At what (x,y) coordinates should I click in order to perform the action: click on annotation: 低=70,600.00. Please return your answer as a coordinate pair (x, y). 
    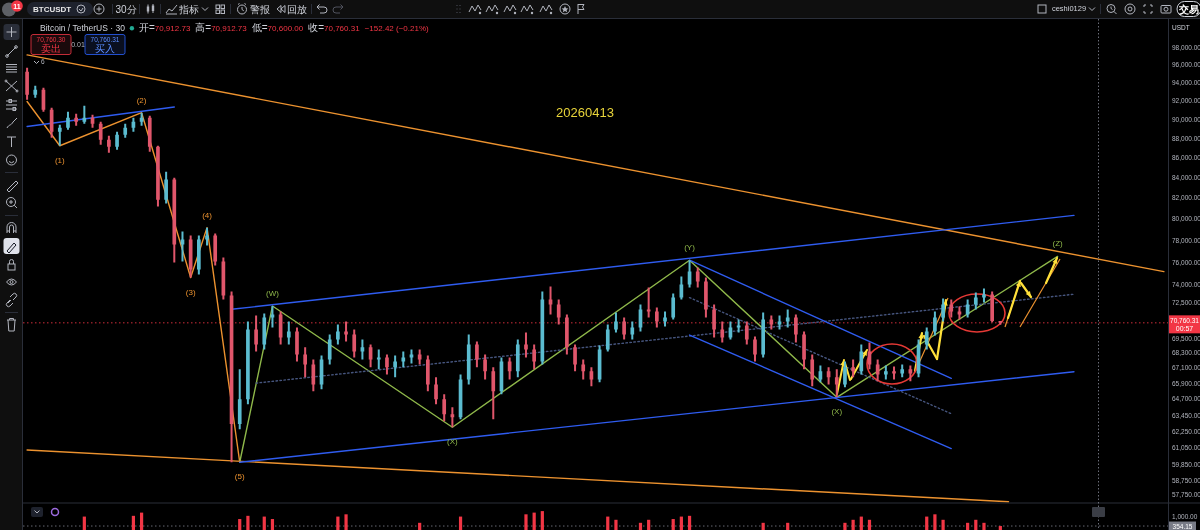
    Looking at the image, I should click on (277, 27).